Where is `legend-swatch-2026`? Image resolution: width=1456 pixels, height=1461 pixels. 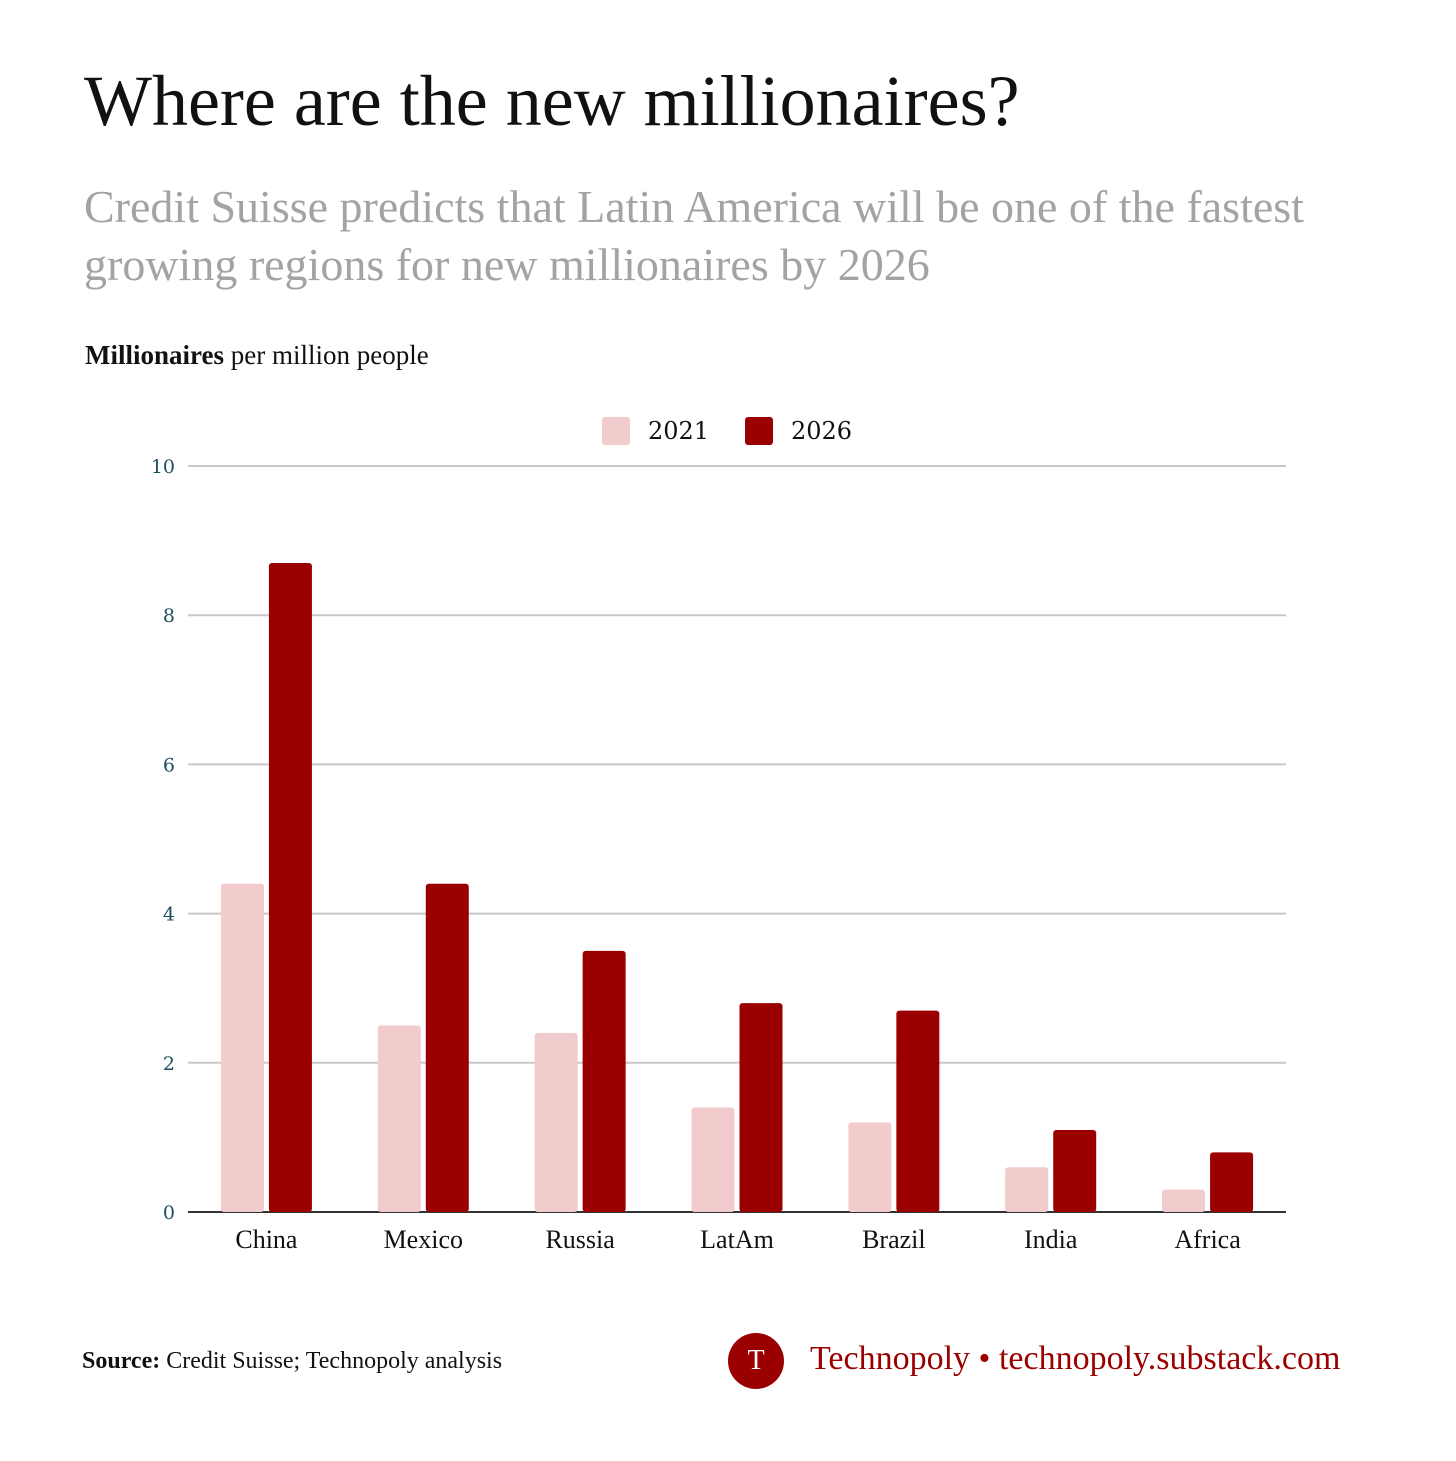 legend-swatch-2026 is located at coordinates (759, 431).